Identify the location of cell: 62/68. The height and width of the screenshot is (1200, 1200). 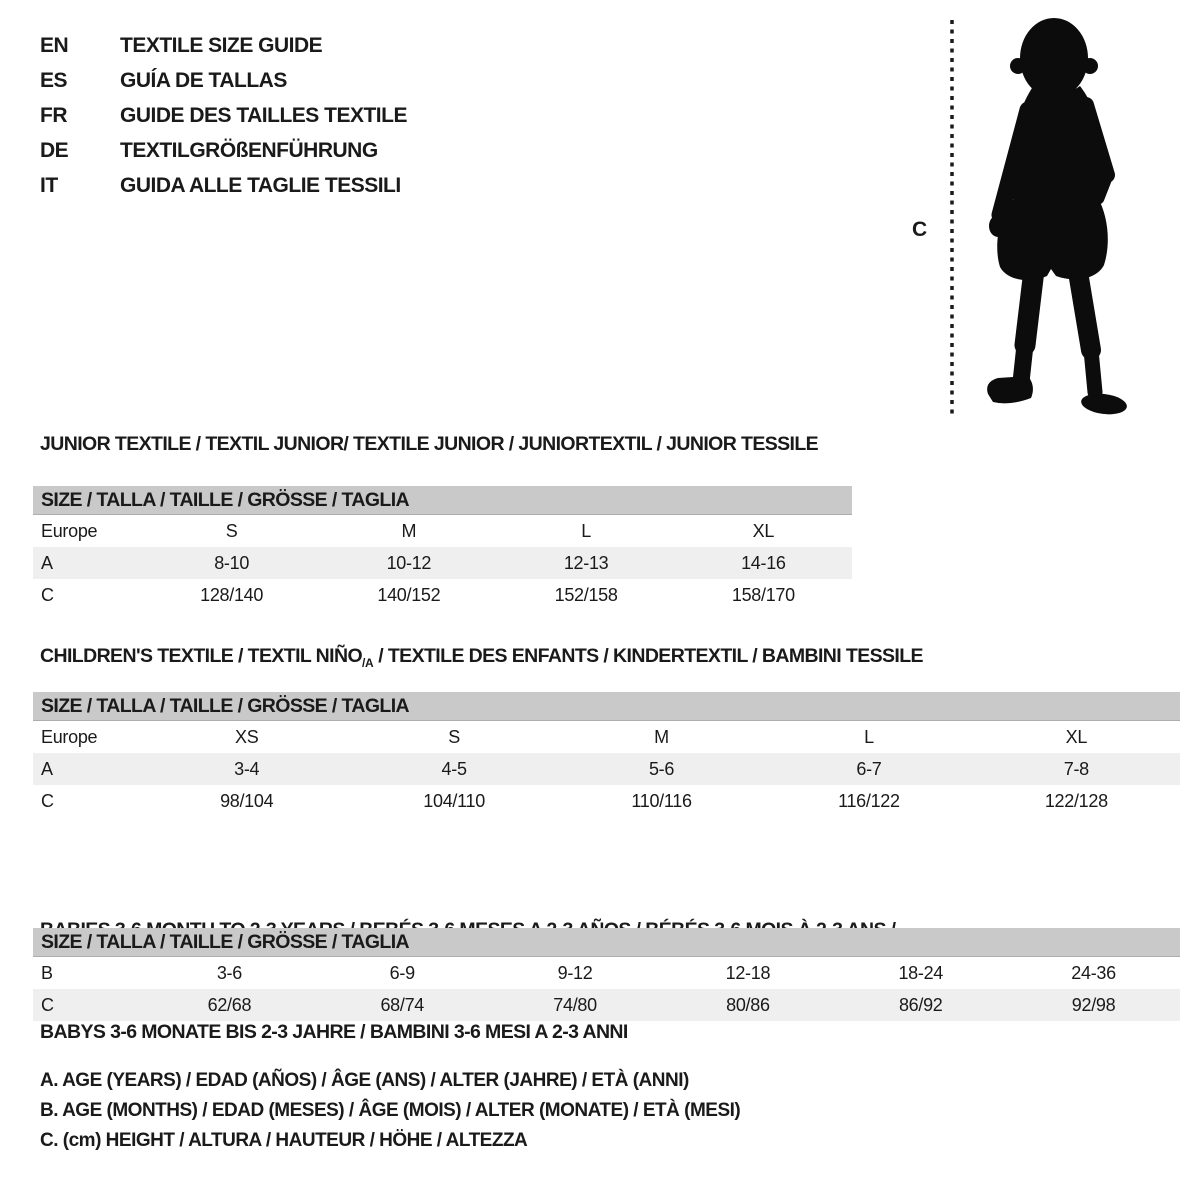
(229, 1004).